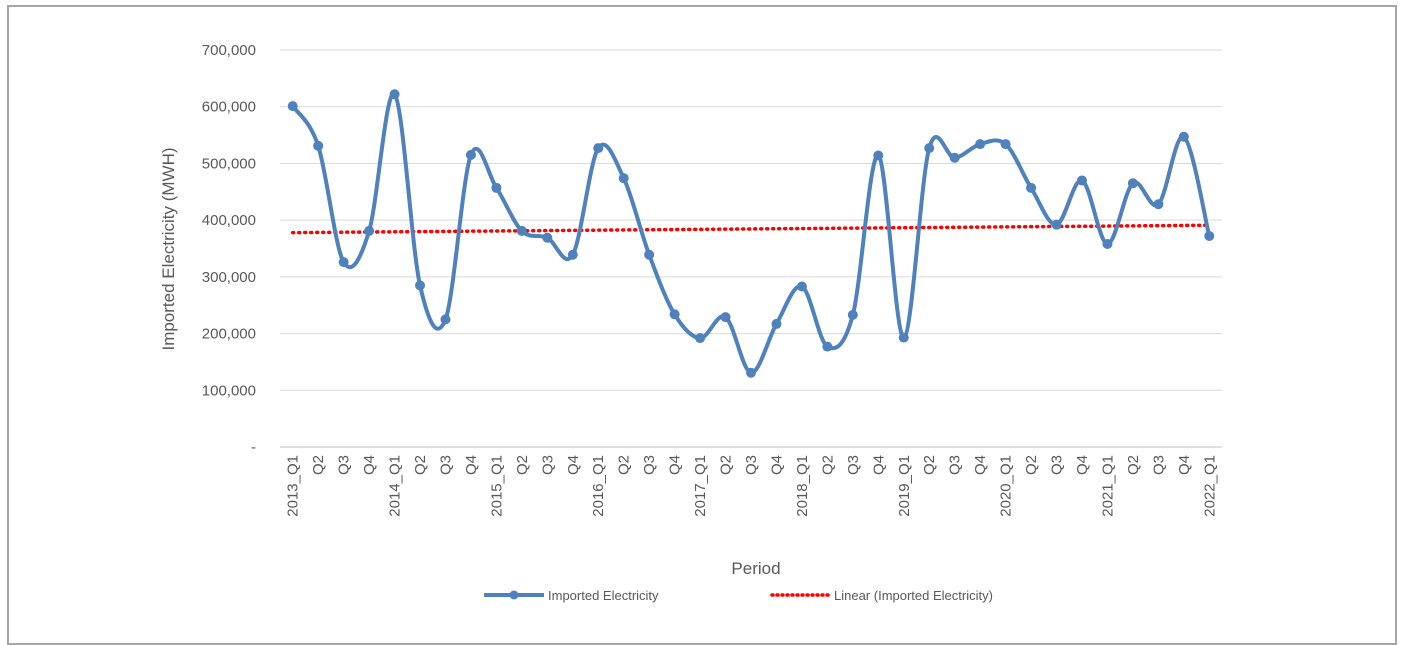  Describe the element at coordinates (229, 220) in the screenshot. I see `y-tick-label: 400,000` at that location.